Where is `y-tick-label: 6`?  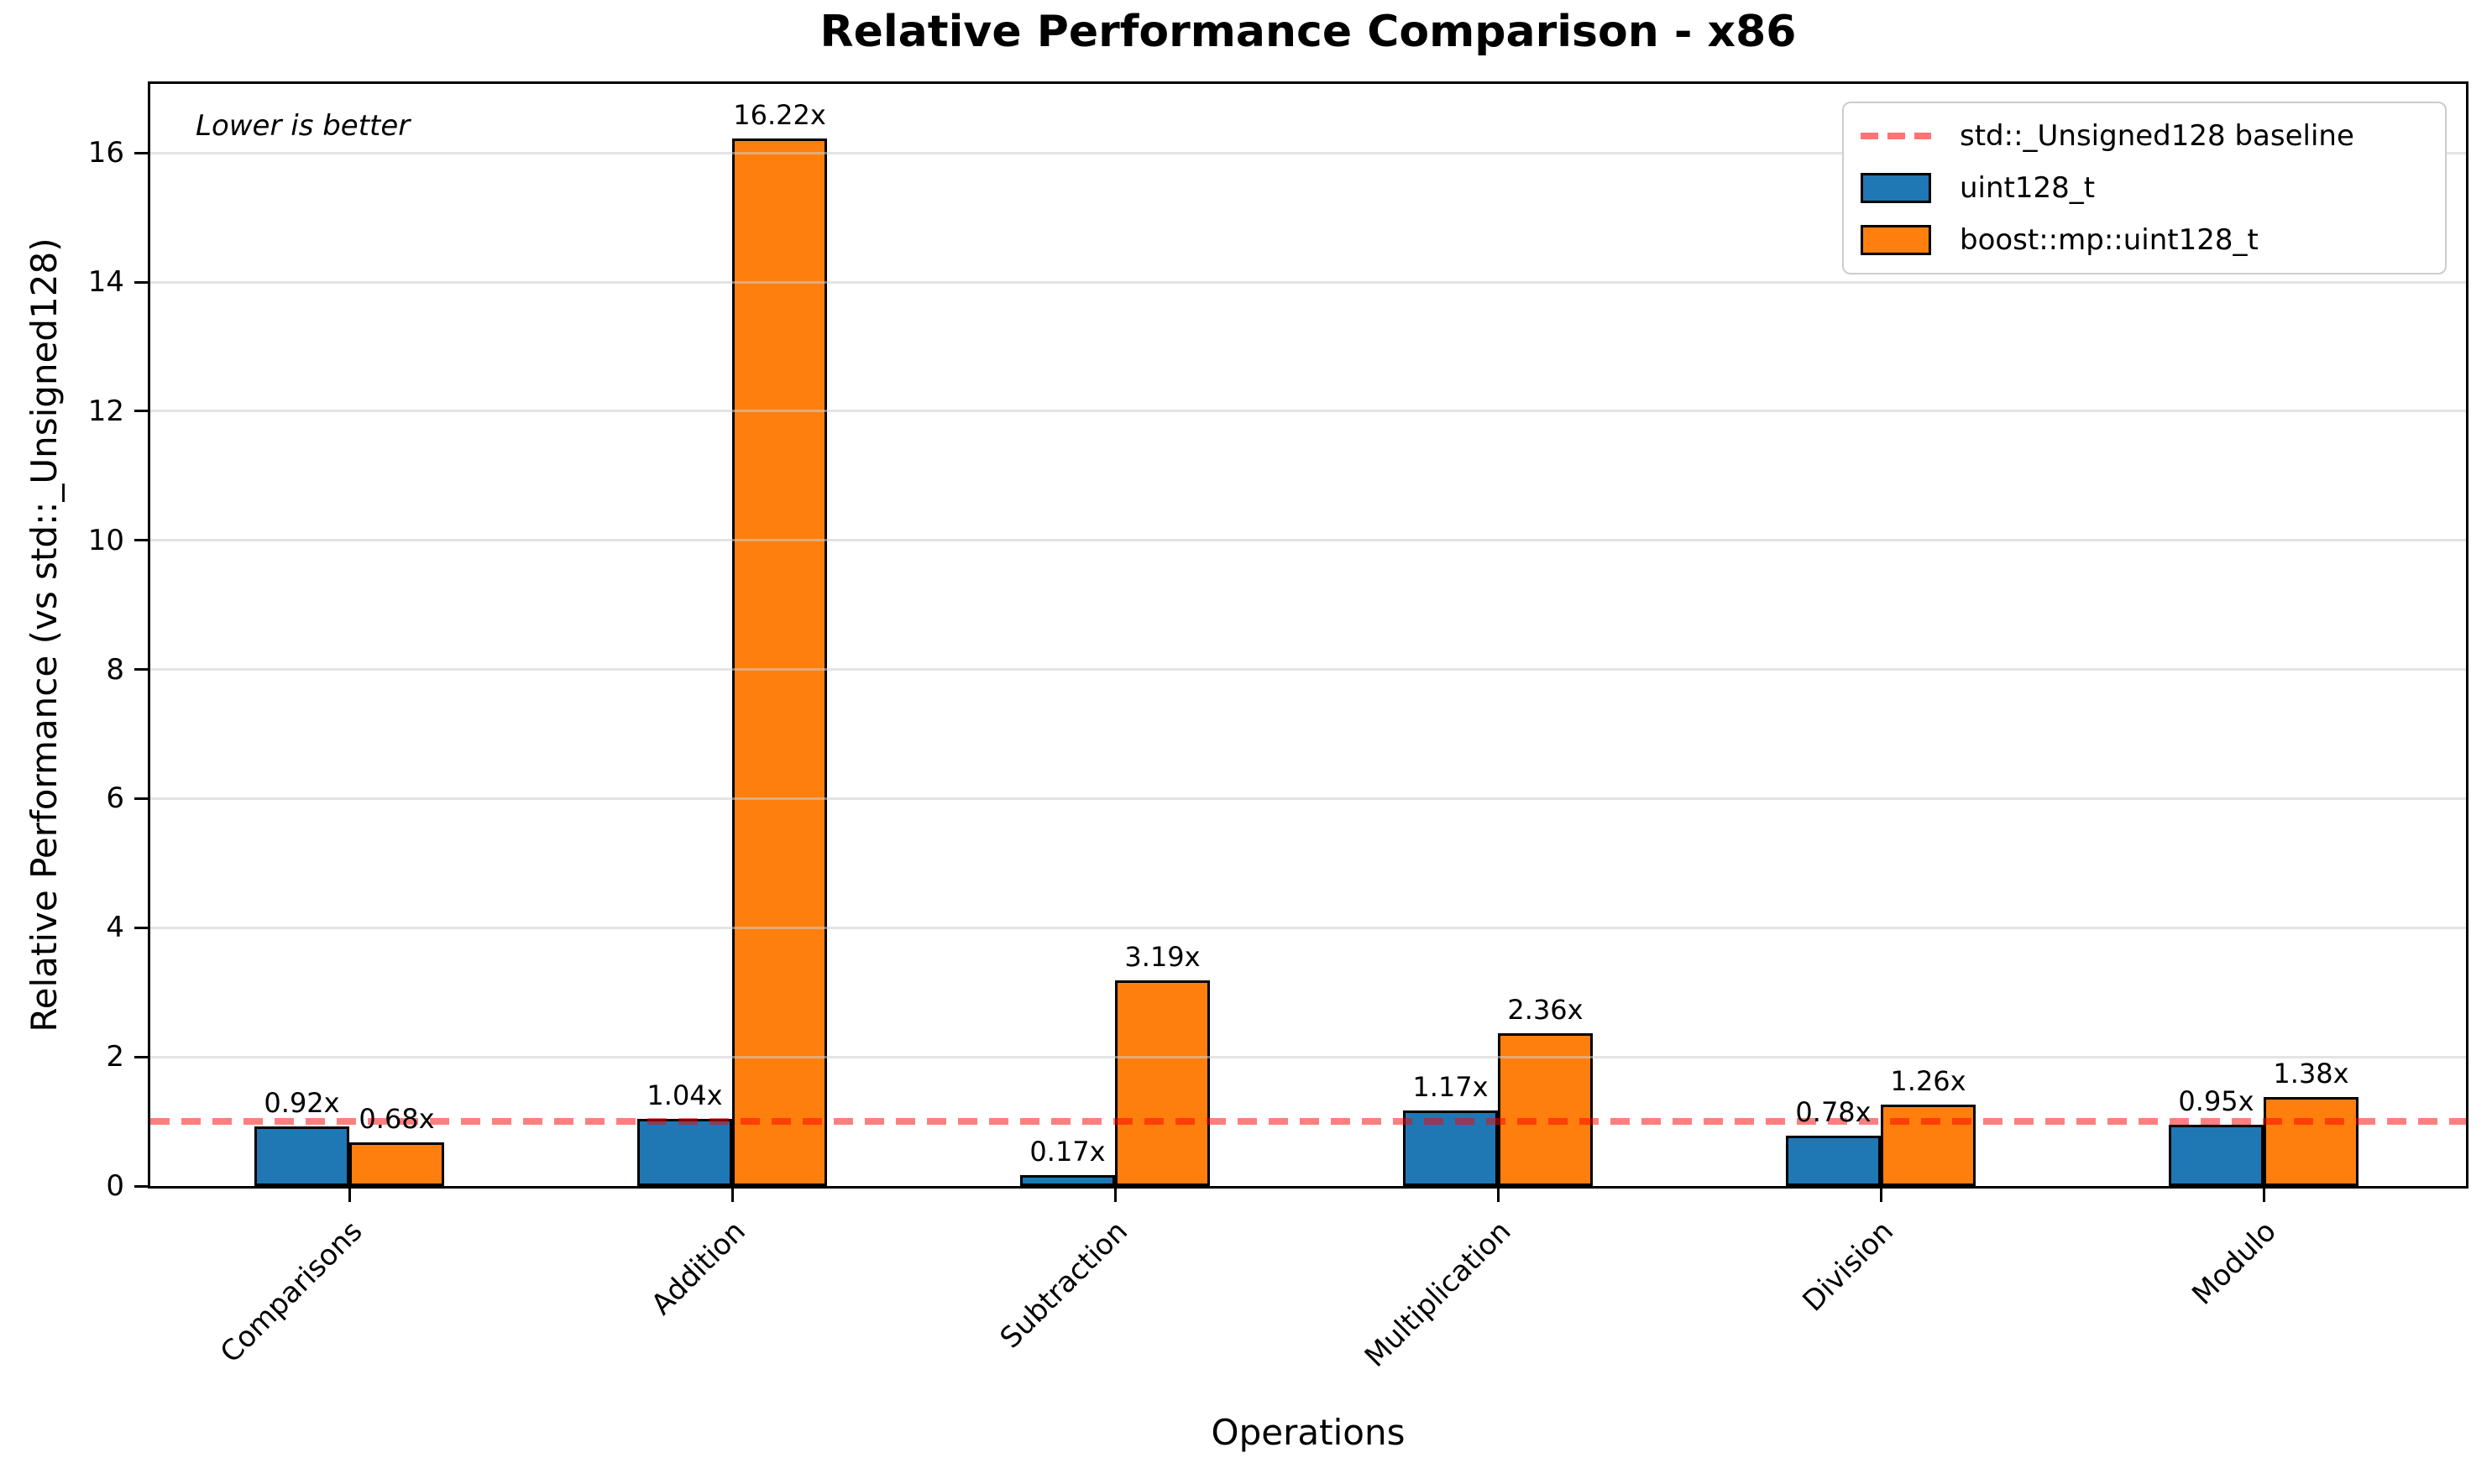
y-tick-label: 6 is located at coordinates (115, 798).